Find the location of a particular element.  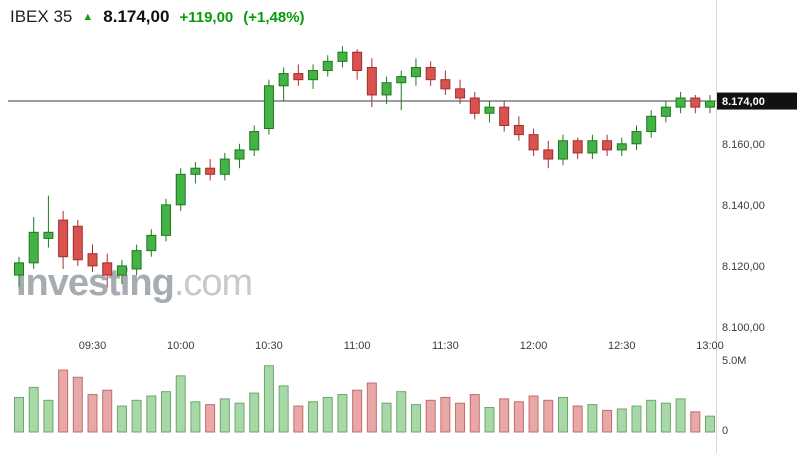

price-change: +119,00 is located at coordinates (206, 17).